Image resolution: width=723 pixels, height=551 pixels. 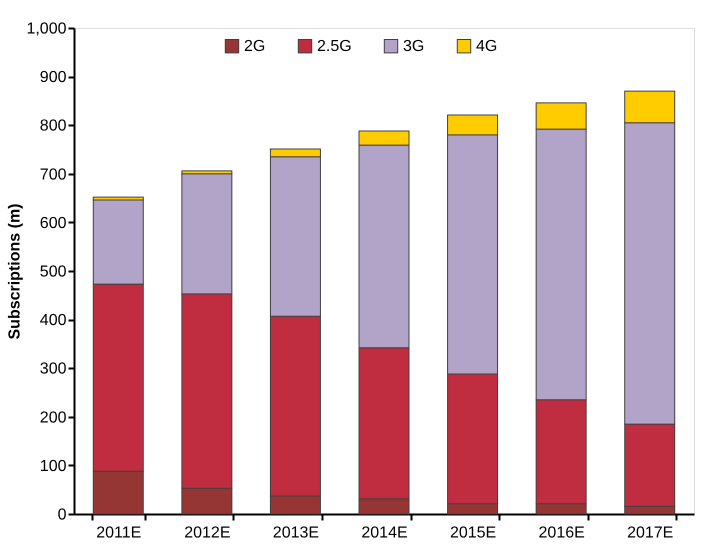 What do you see at coordinates (53, 369) in the screenshot?
I see `y-tick-label: 300` at bounding box center [53, 369].